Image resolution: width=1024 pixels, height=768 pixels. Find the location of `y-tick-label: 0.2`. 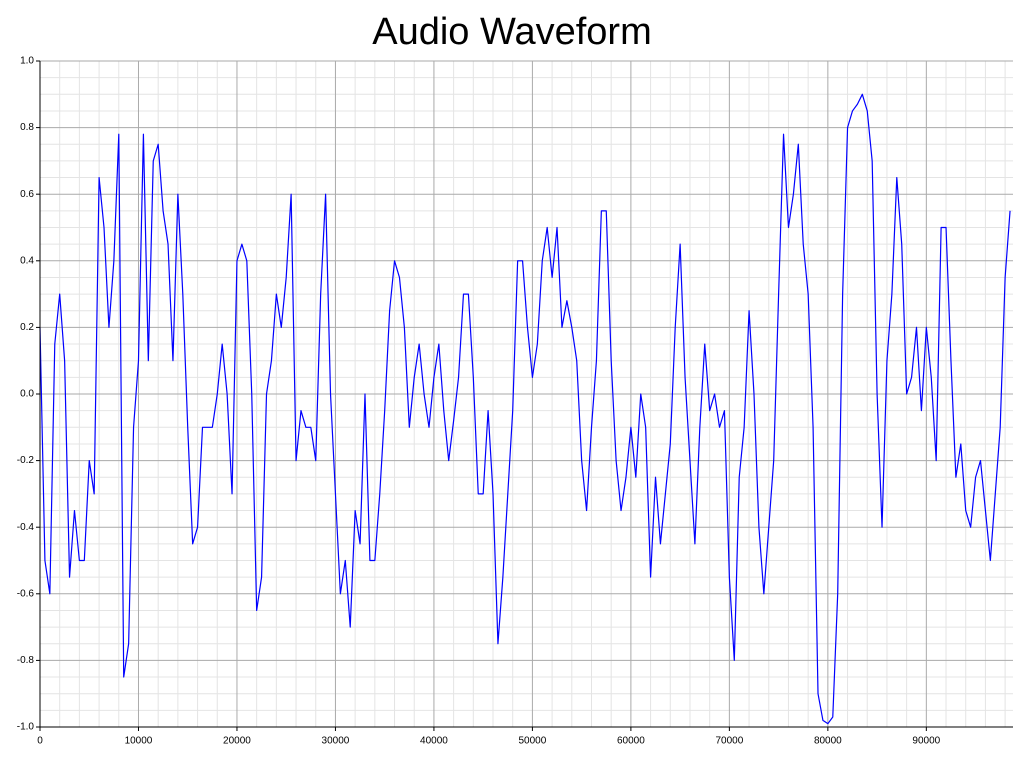

y-tick-label: 0.2 is located at coordinates (27, 327).